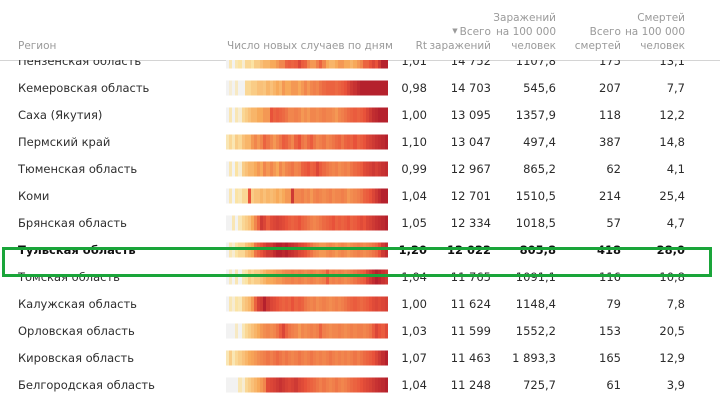 This screenshot has height=409, width=720. I want to click on header-infections-per-100k: Заражений на 100 000 человек, so click(524, 32).